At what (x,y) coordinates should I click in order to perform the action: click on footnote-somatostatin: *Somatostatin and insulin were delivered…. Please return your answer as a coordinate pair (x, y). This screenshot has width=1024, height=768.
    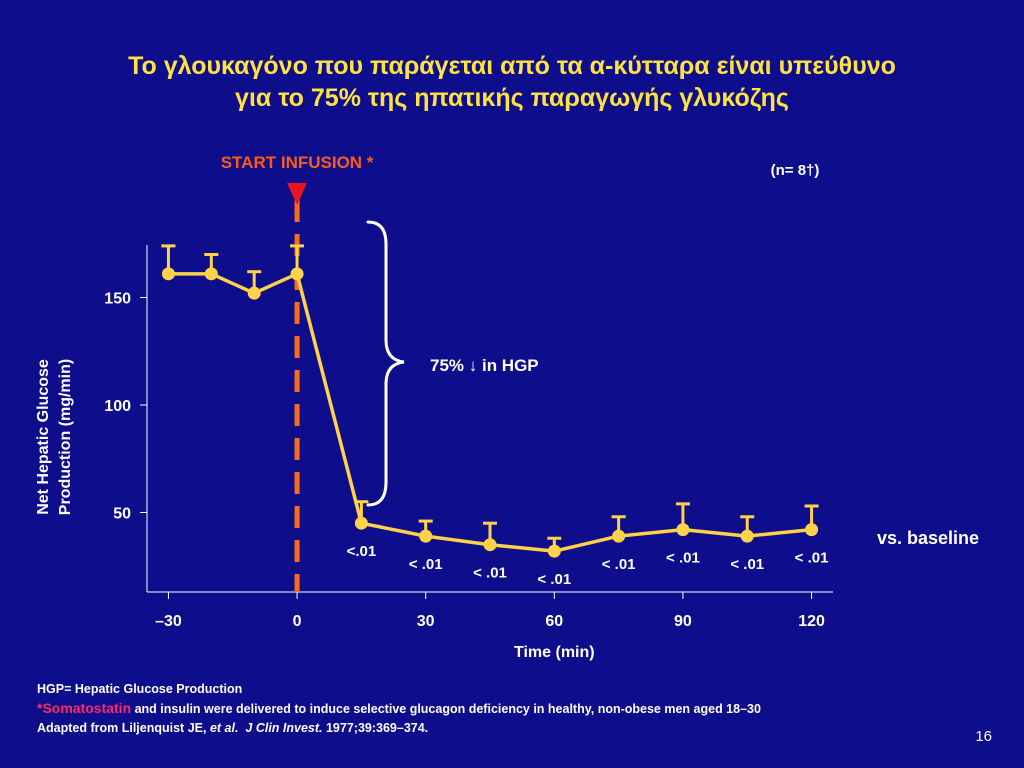
    Looking at the image, I should click on (399, 709).